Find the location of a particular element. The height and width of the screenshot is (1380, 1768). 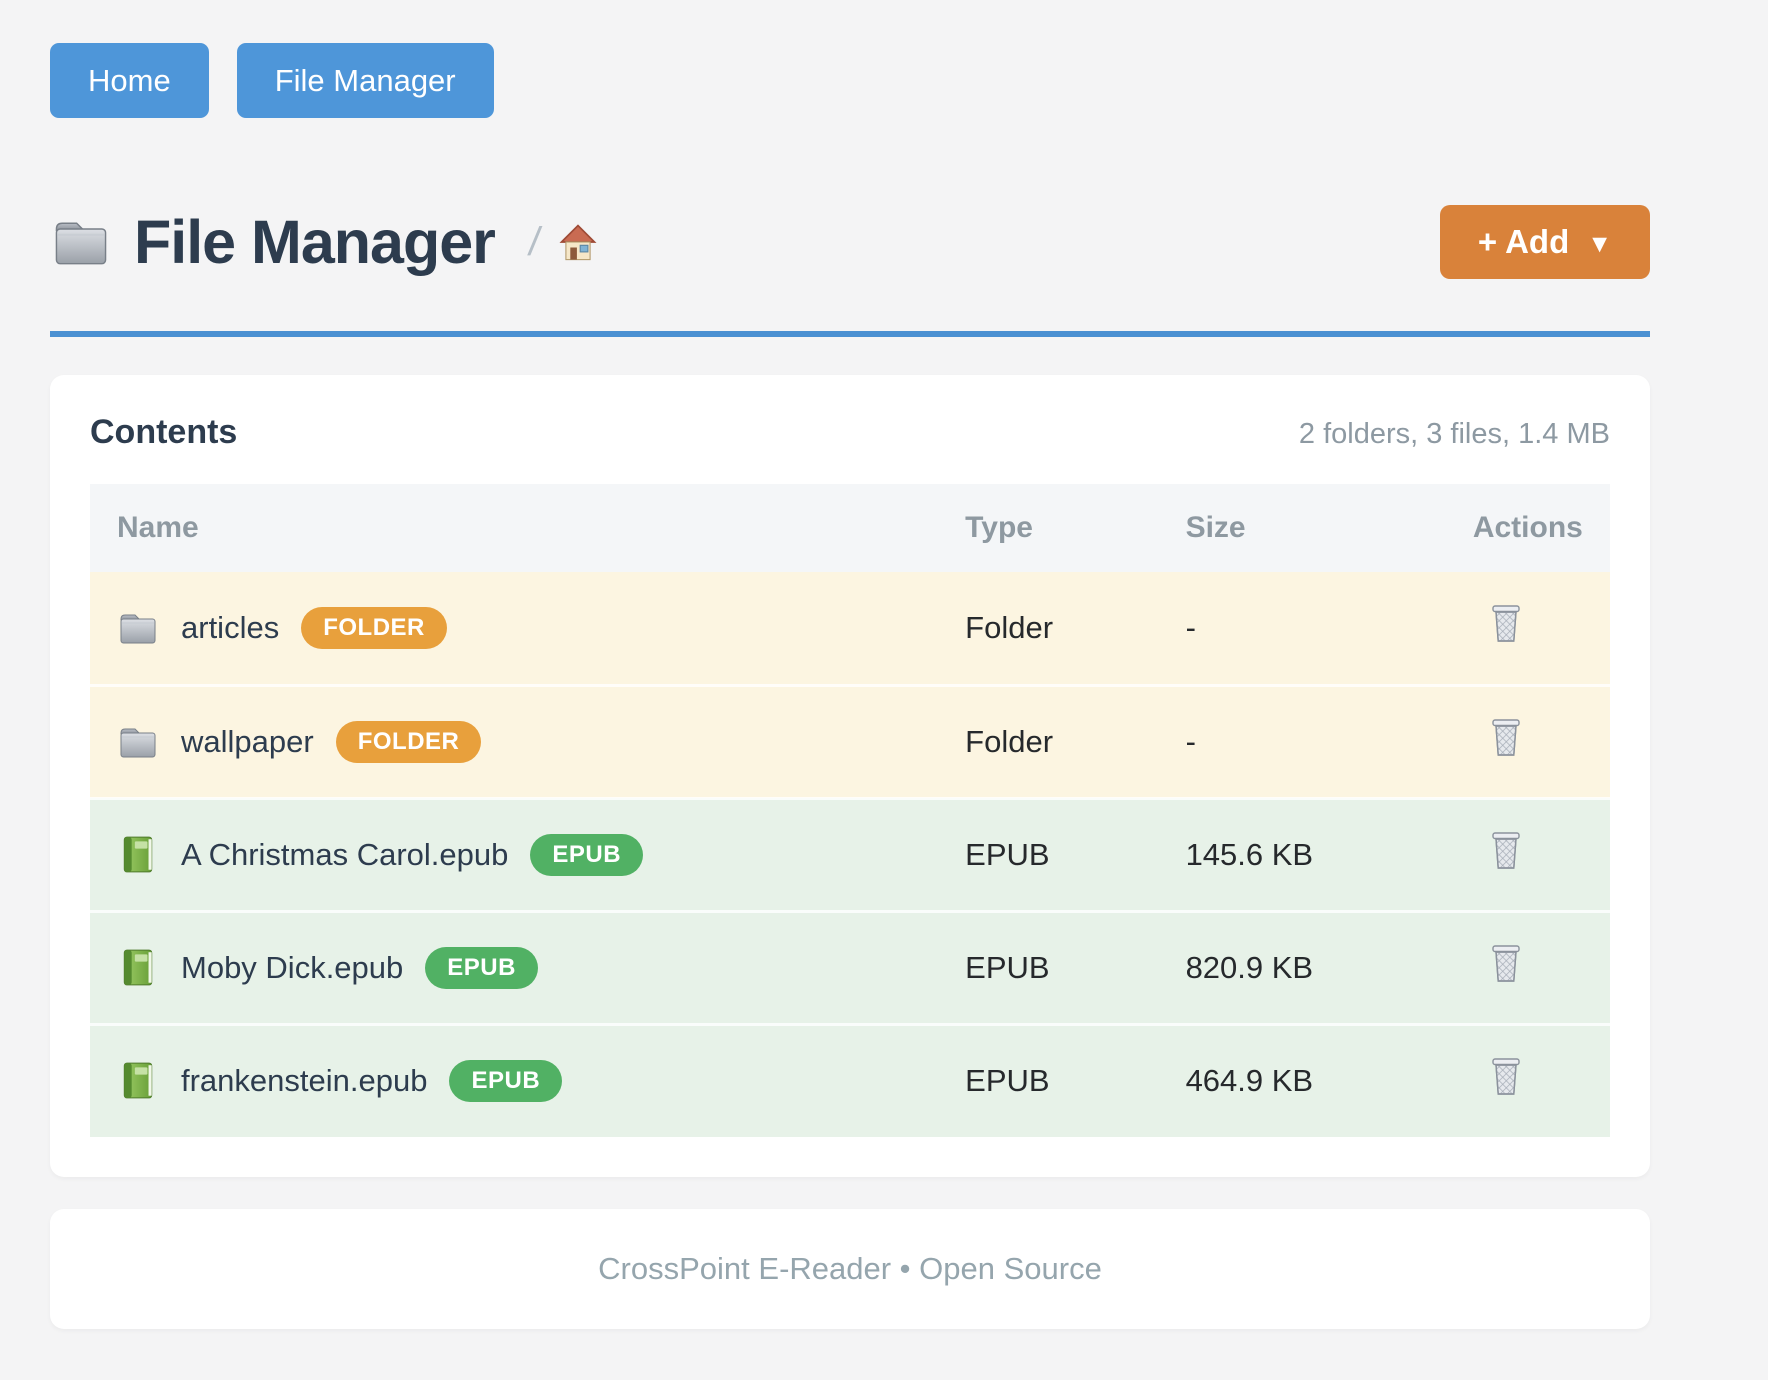

add-button: + Add ▼ is located at coordinates (1544, 242).